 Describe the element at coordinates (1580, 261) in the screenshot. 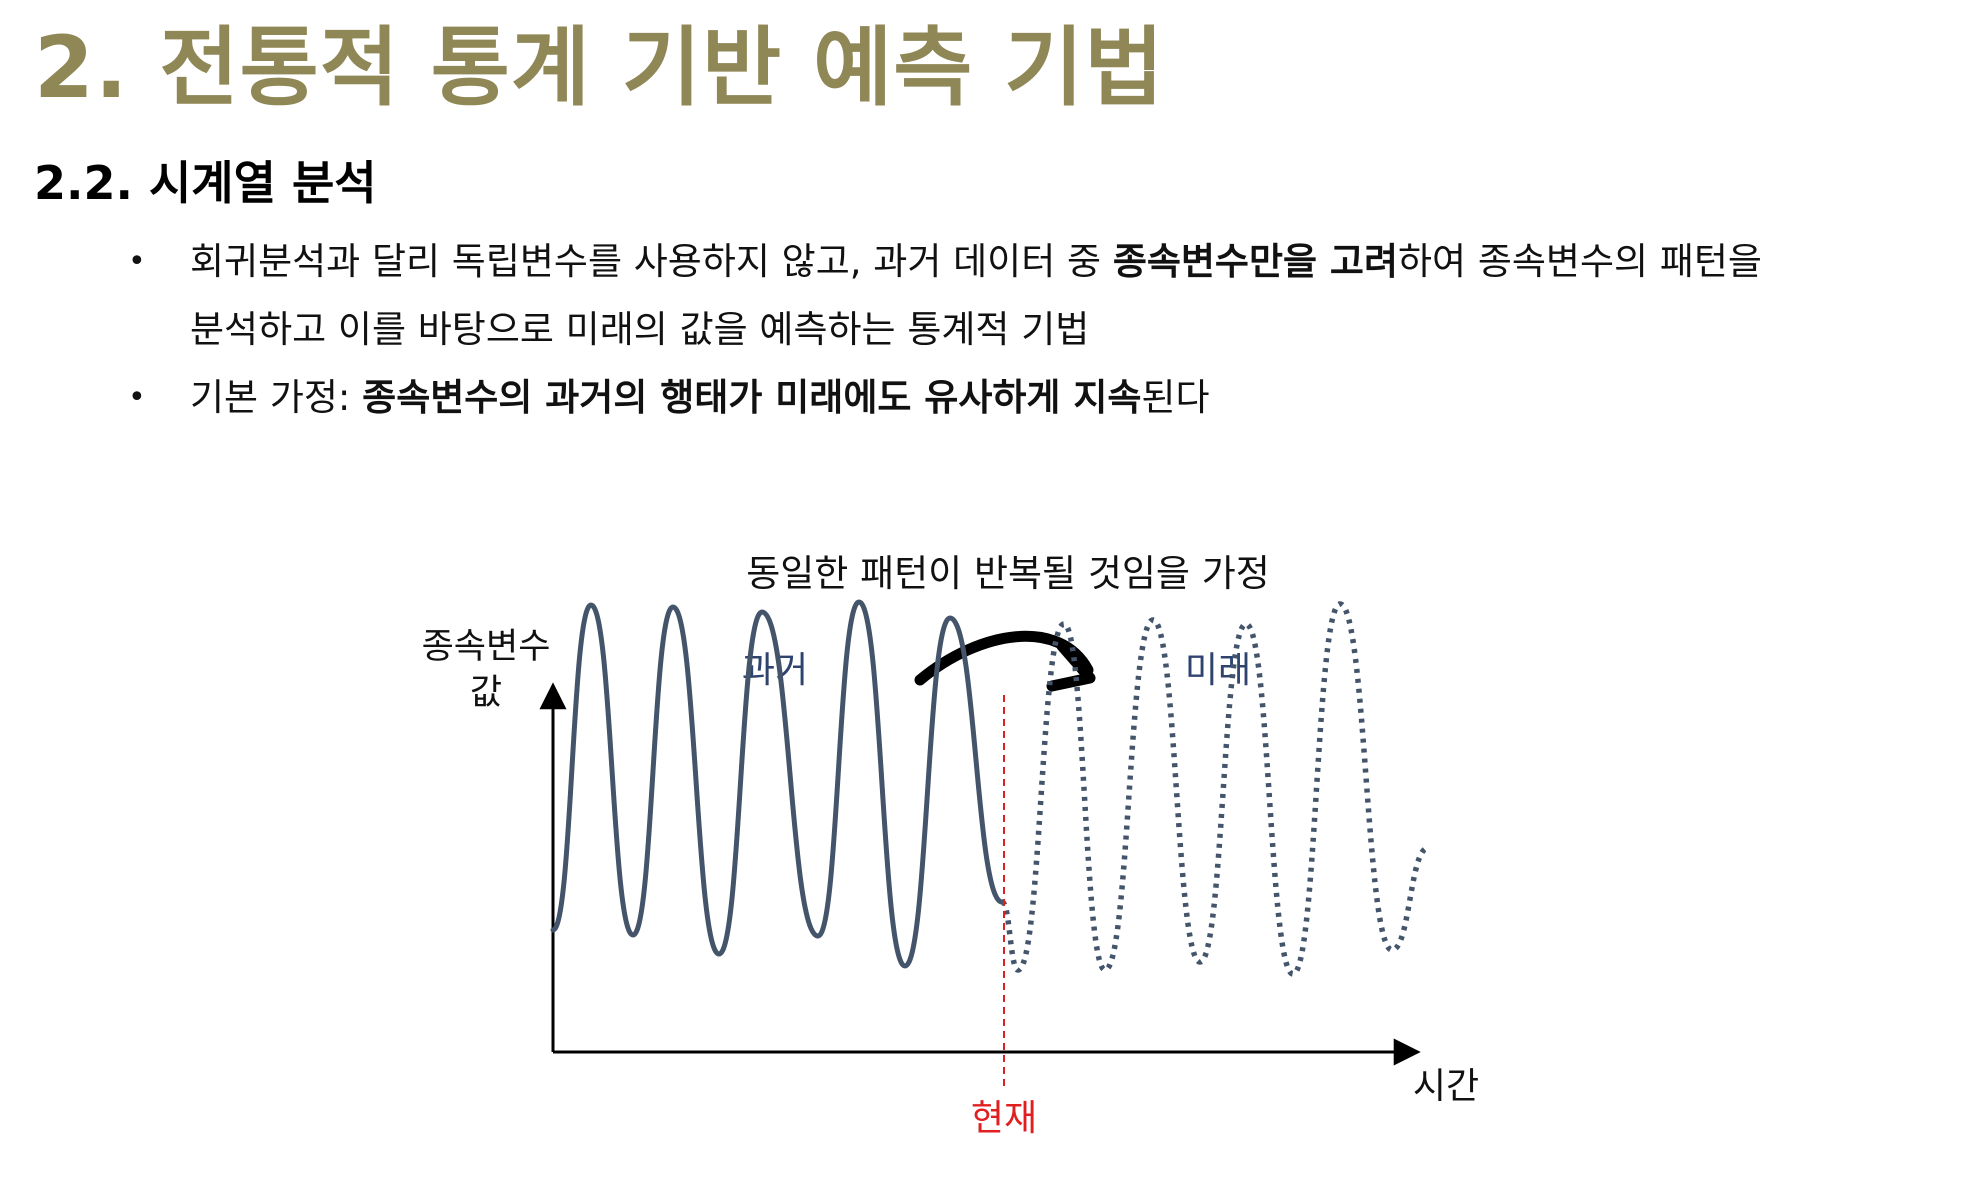

I see `bullet-text: 하여 종속변수의 패턴을` at that location.